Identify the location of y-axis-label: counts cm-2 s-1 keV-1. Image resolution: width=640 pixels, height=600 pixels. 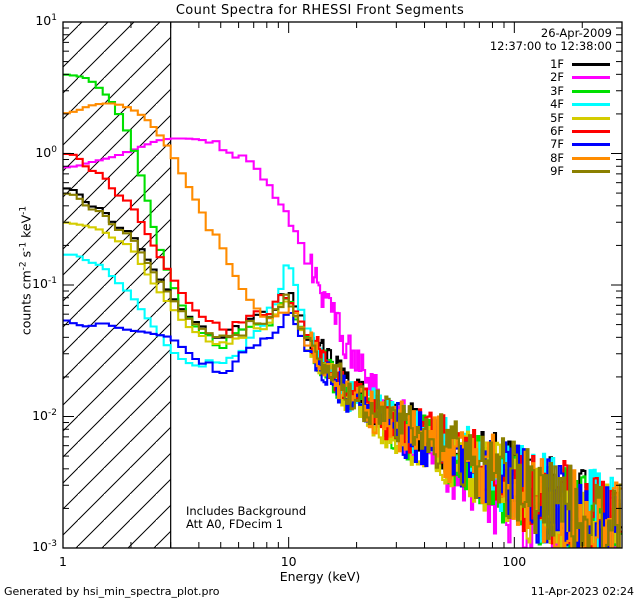
(26, 270).